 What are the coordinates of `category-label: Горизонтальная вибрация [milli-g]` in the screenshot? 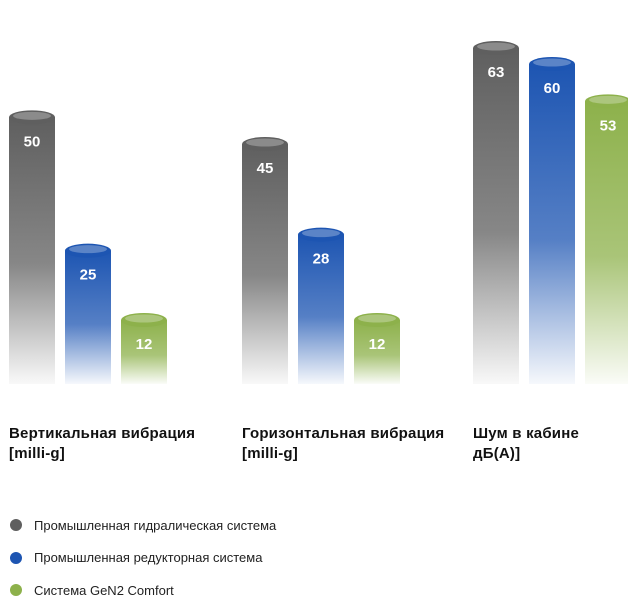 It's located at (343, 443).